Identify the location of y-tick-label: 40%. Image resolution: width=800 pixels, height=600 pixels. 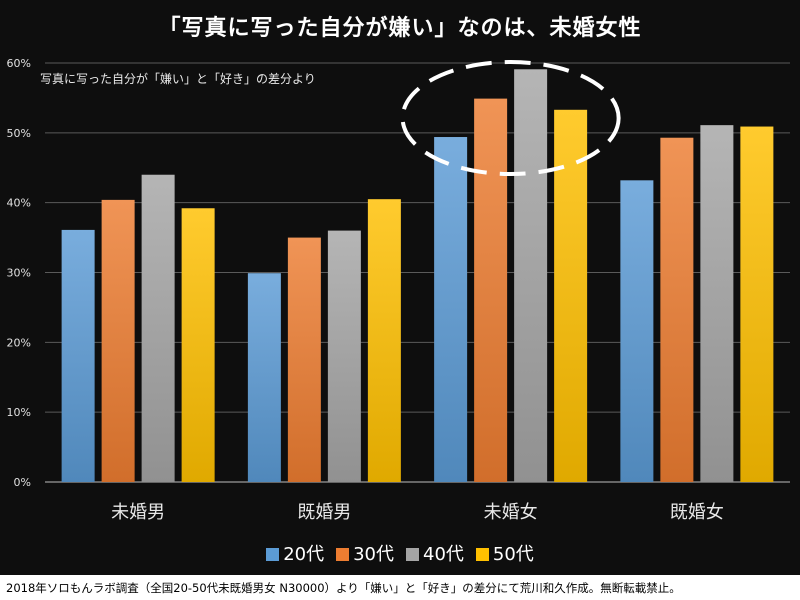
(19, 203).